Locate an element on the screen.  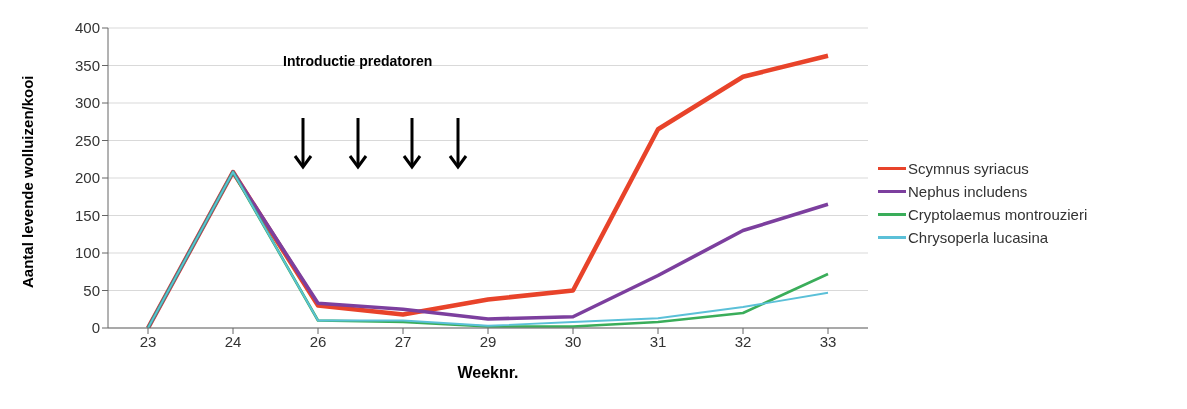
x-tick-label: 33 is located at coordinates (828, 341).